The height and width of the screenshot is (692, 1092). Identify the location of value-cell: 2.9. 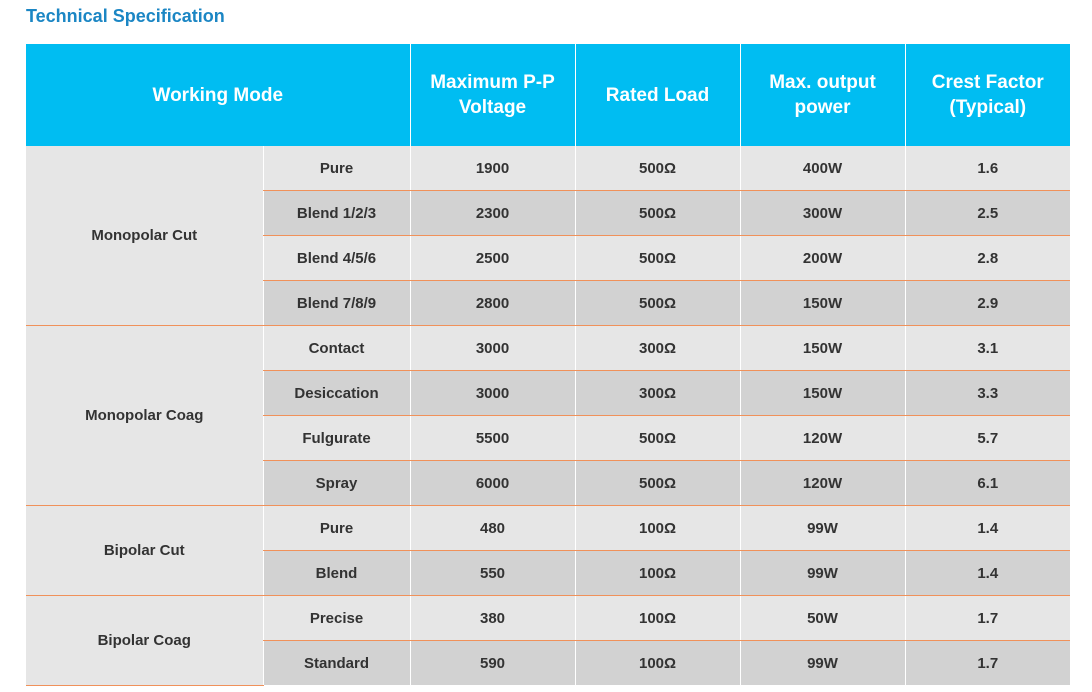
(987, 303).